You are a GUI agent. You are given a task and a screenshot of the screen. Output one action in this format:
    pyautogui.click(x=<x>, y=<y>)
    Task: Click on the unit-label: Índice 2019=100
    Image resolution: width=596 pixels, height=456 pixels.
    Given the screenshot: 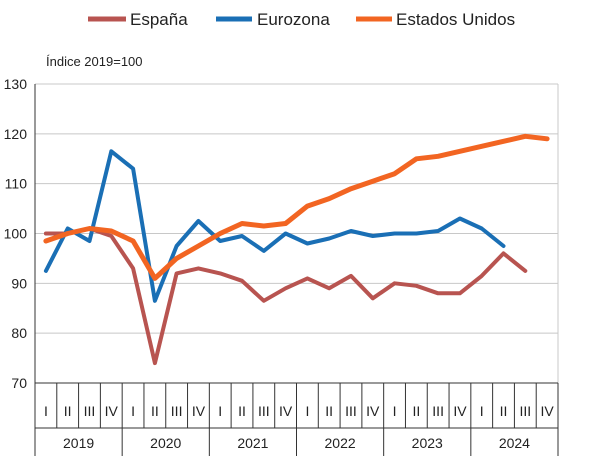 What is the action you would take?
    pyautogui.click(x=94, y=61)
    